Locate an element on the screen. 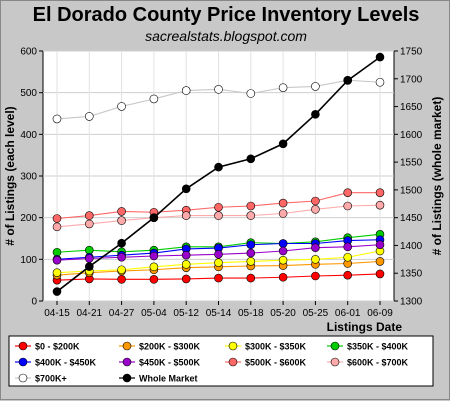 This screenshot has width=450, height=401. legend-label: Whole Market is located at coordinates (168, 379).